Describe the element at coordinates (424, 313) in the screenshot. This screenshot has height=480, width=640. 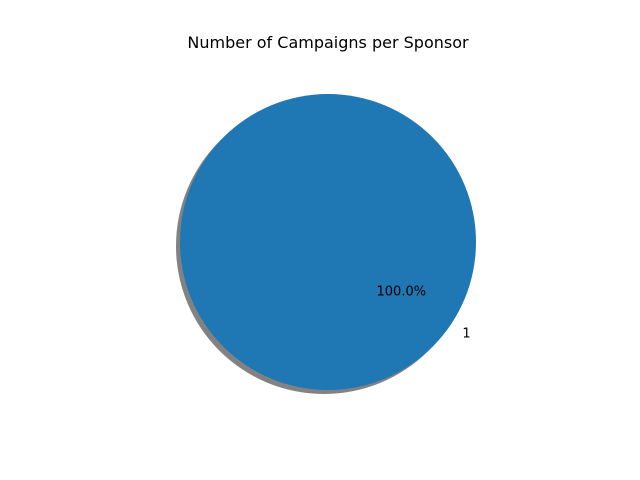
I see `pie-labels-layer: 1 100.0%` at that location.